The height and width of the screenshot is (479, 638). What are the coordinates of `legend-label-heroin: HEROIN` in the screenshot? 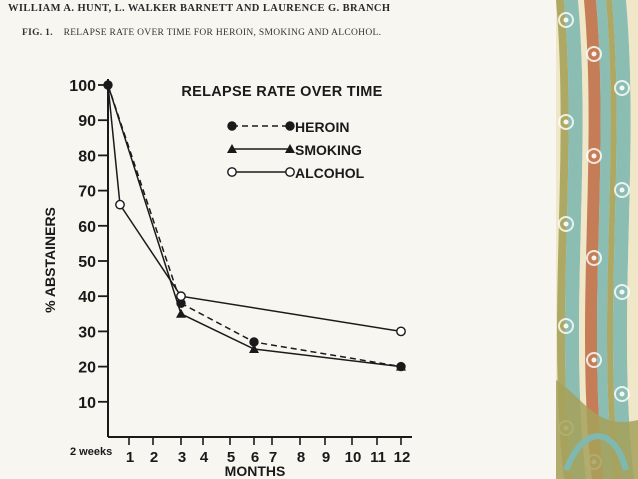 It's located at (322, 127).